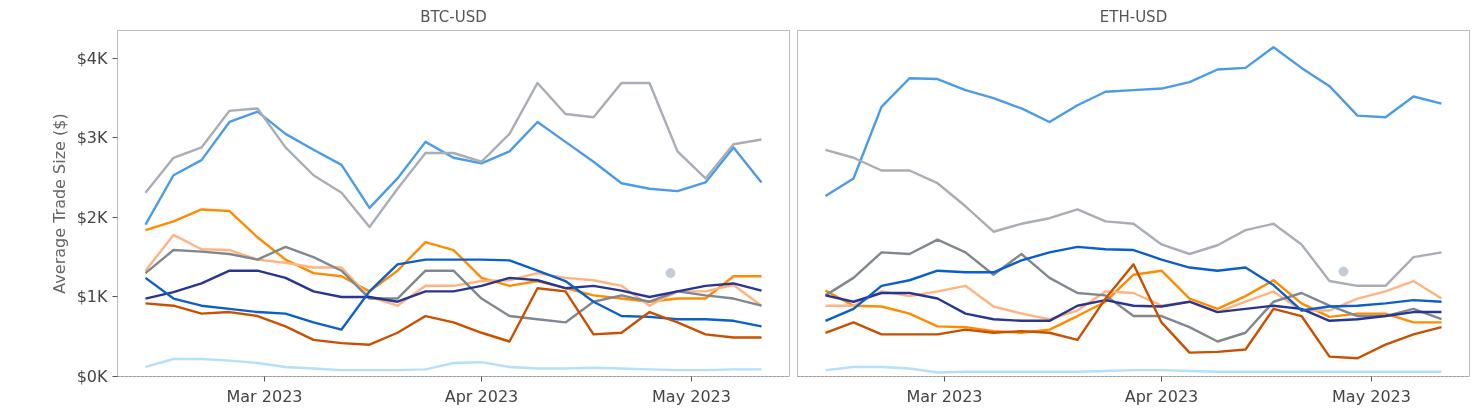  I want to click on y-tick-label: $0K, so click(92, 376).